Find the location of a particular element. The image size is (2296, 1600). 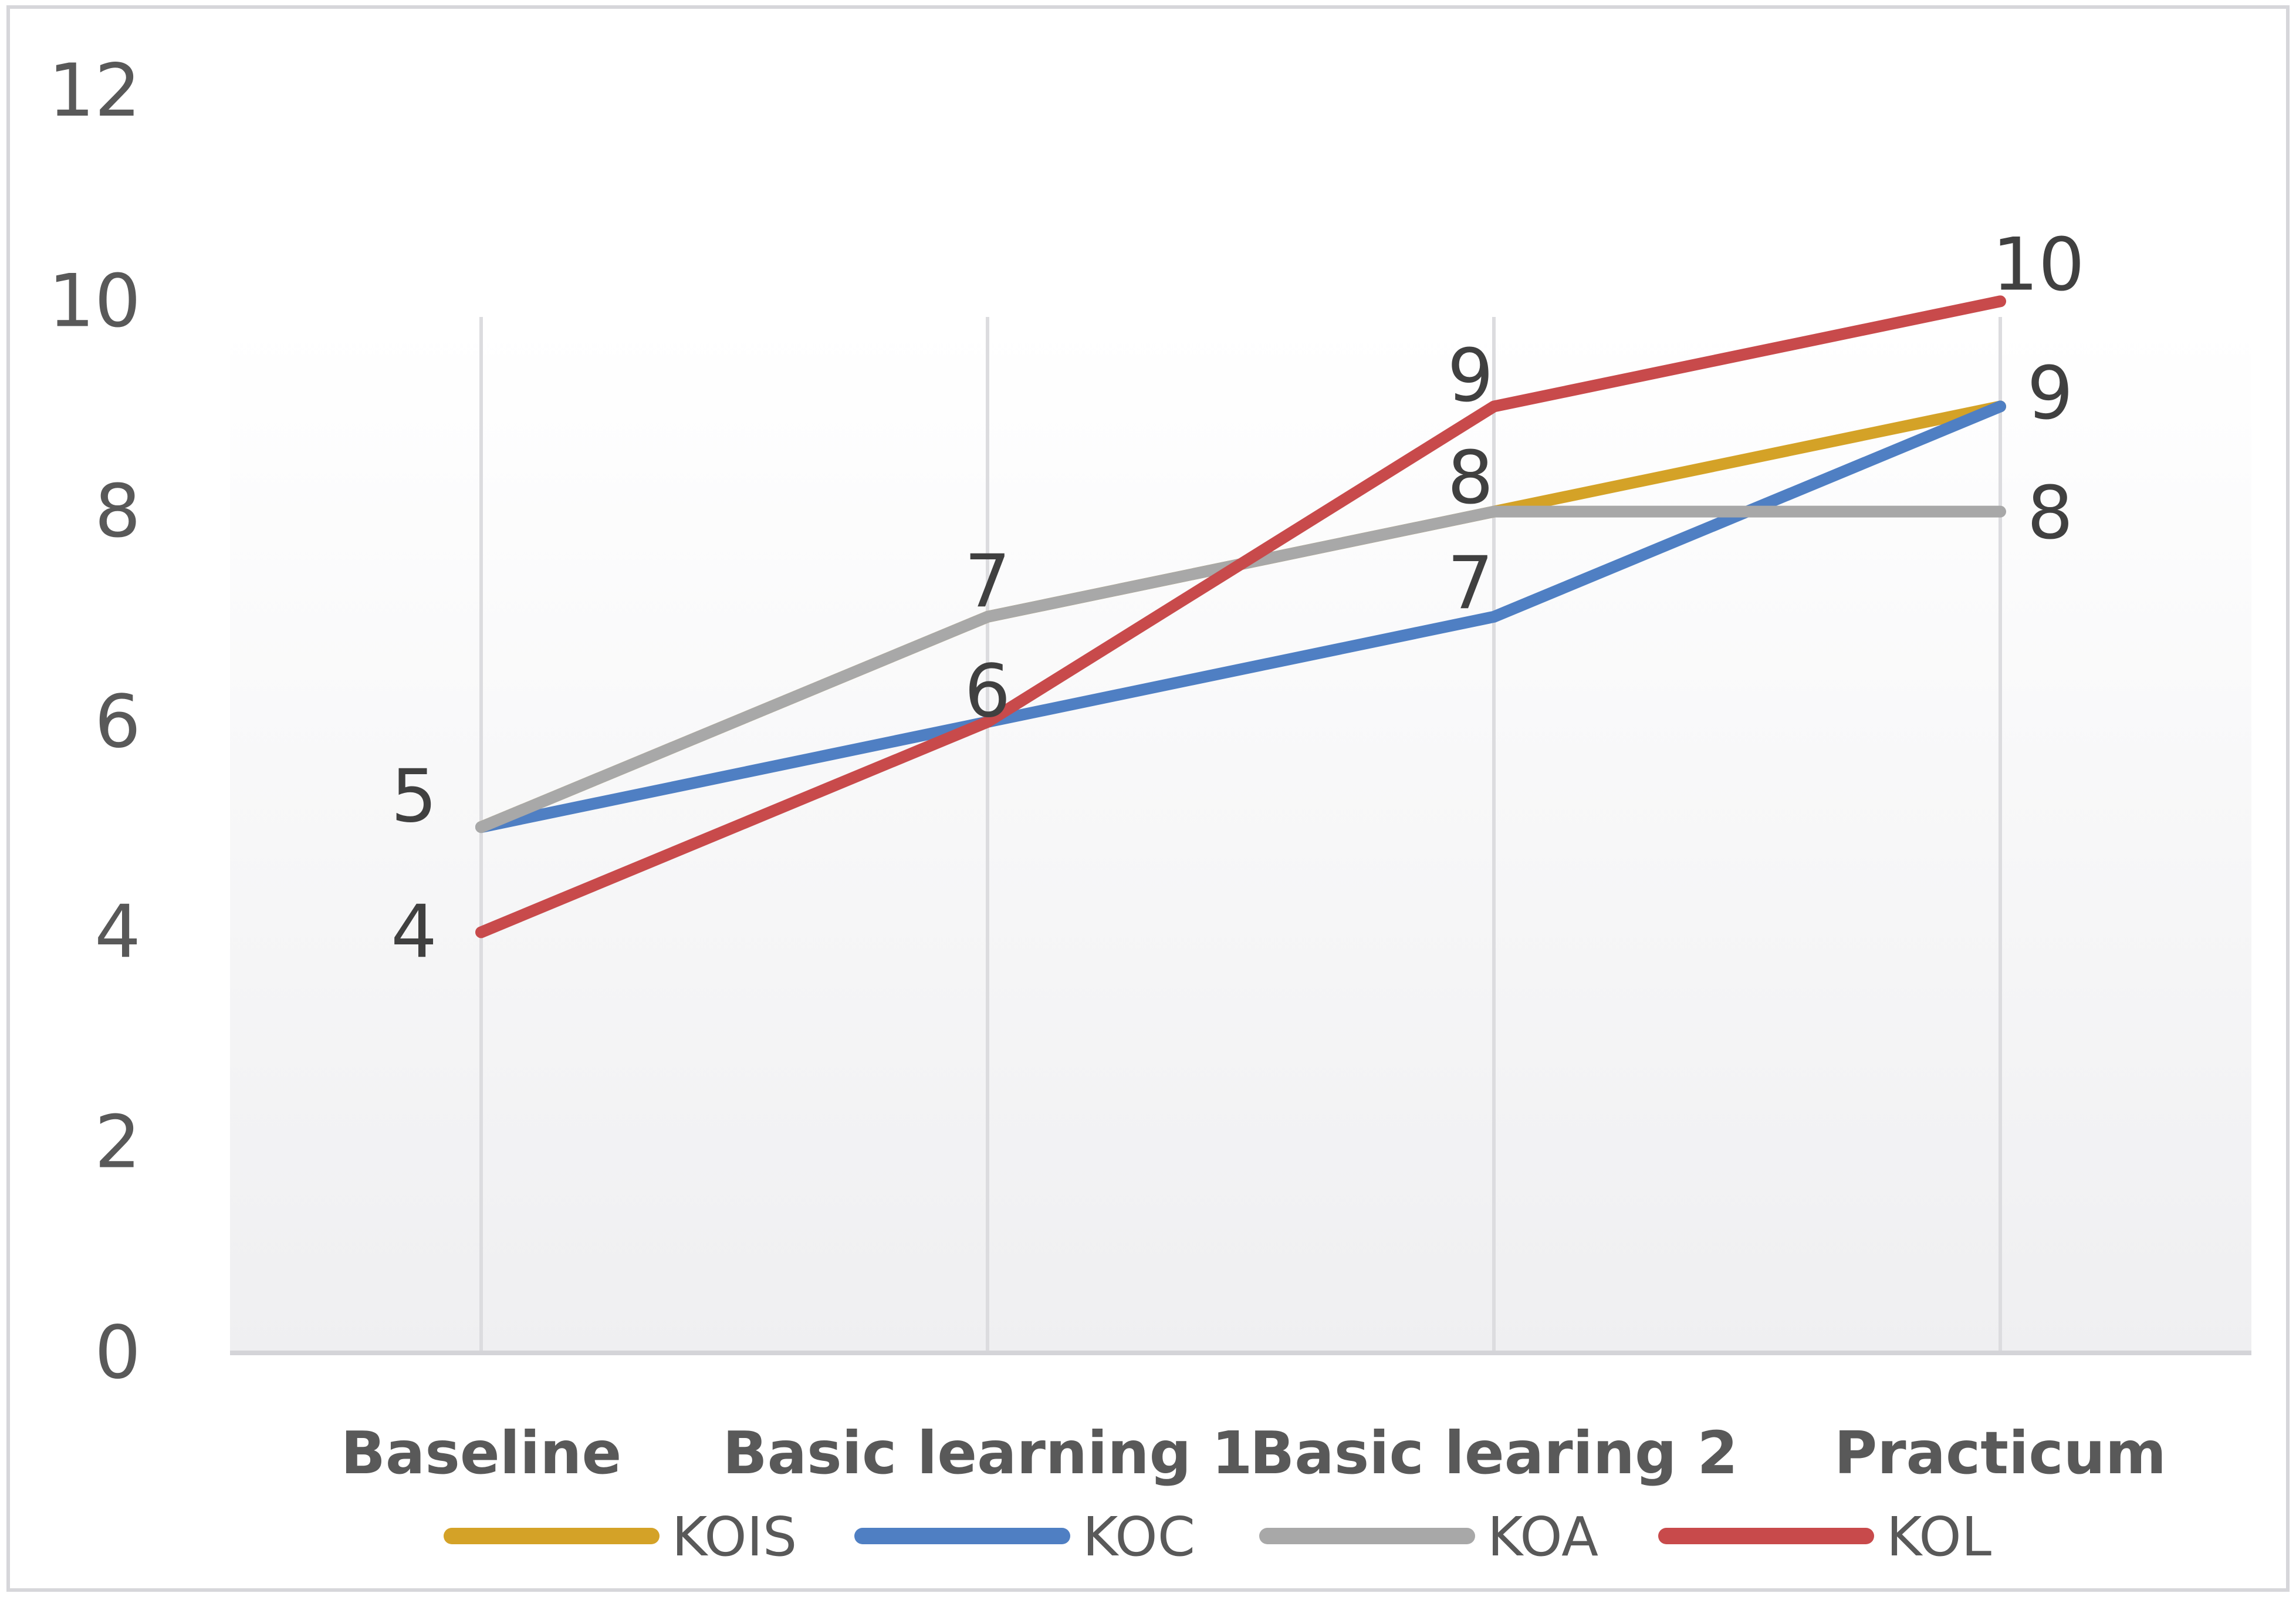

y-tick-label: 10 is located at coordinates (94, 301).